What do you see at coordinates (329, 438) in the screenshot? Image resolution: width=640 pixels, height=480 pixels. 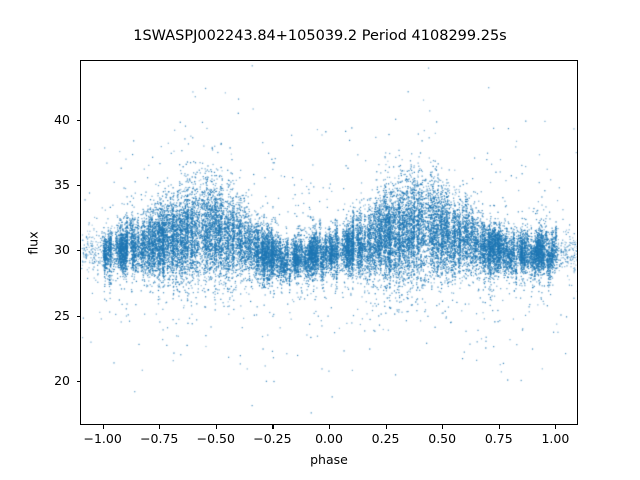 I see `x-tick-label: 0.00` at bounding box center [329, 438].